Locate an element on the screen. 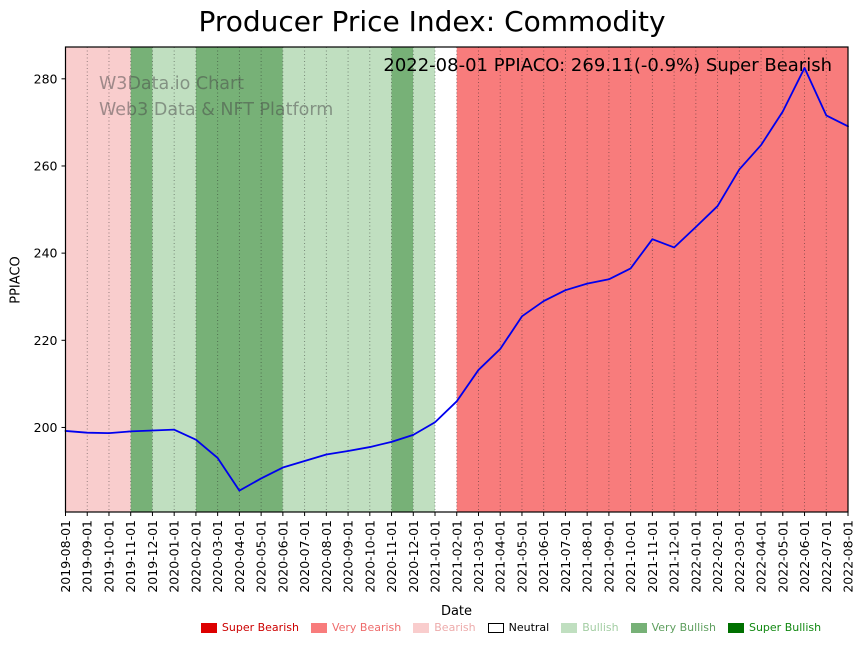 This screenshot has height=646, width=857. legend-item-neutral: Neutral is located at coordinates (518, 627).